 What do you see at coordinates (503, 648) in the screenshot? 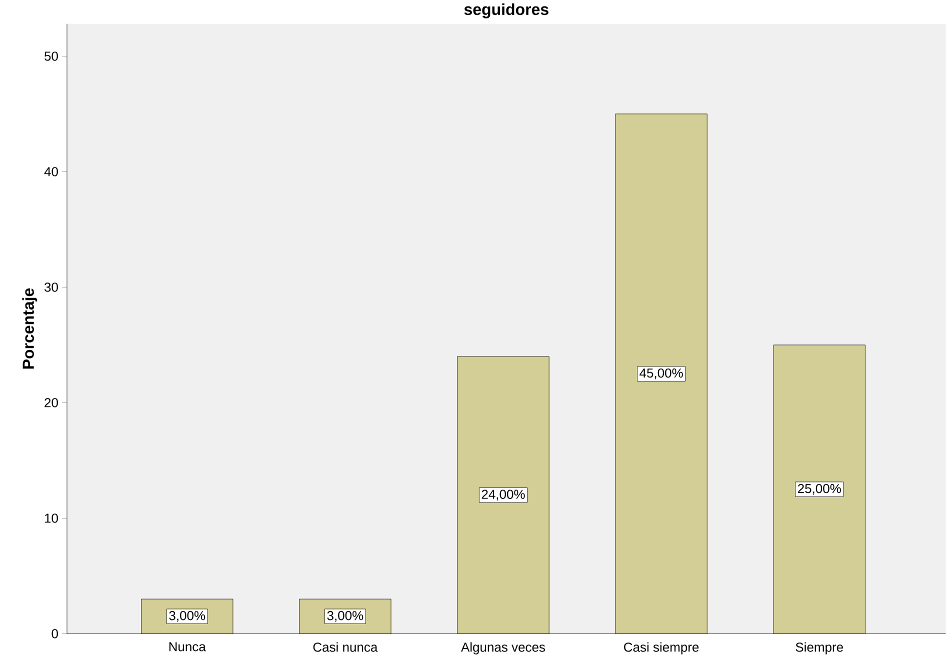
I see `x-tick-label: Algunas veces` at bounding box center [503, 648].